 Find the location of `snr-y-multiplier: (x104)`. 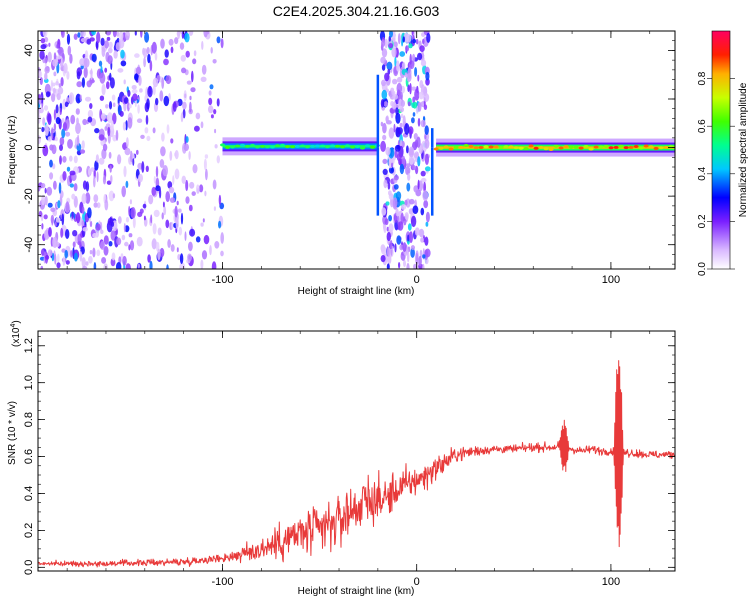

snr-y-multiplier: (x104) is located at coordinates (16, 333).